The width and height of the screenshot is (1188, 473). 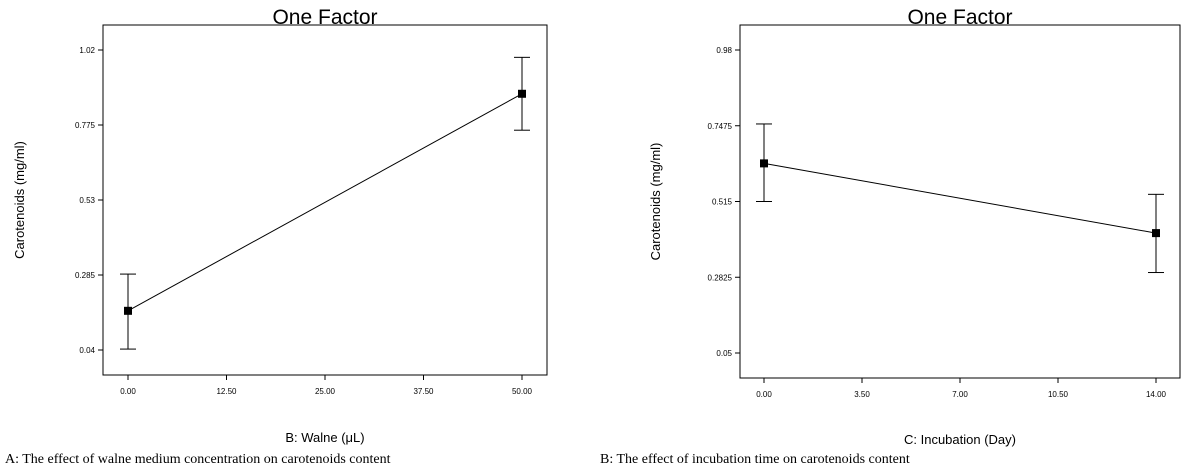 What do you see at coordinates (720, 277) in the screenshot?
I see `y-tick-label: 0.2825` at bounding box center [720, 277].